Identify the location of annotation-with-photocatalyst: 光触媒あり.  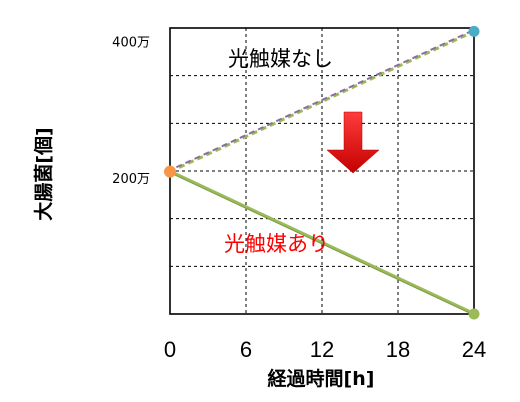
(276, 244).